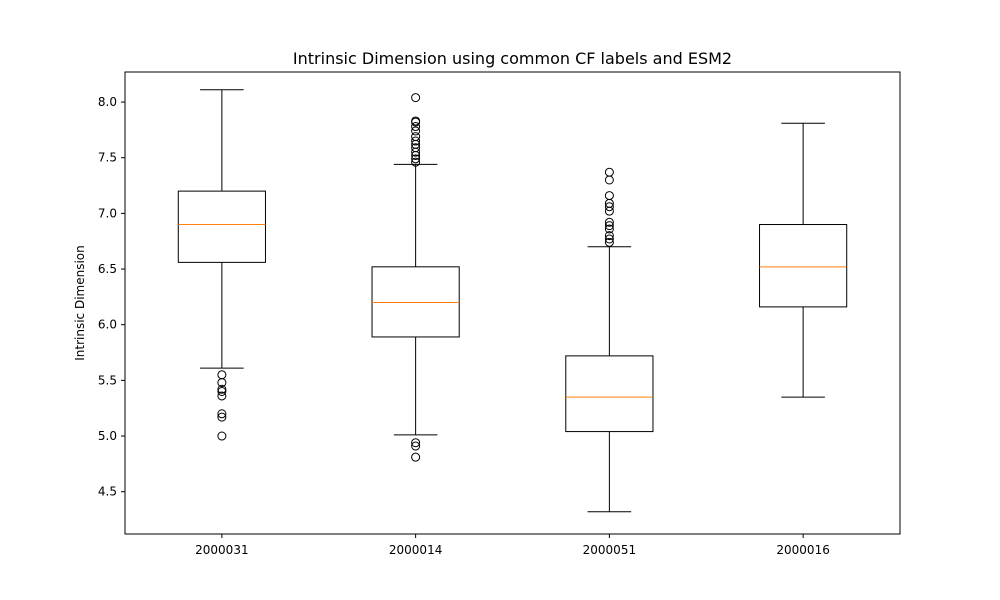 This screenshot has width=1000, height=600. I want to click on y-tick-label: 7.5, so click(107, 158).